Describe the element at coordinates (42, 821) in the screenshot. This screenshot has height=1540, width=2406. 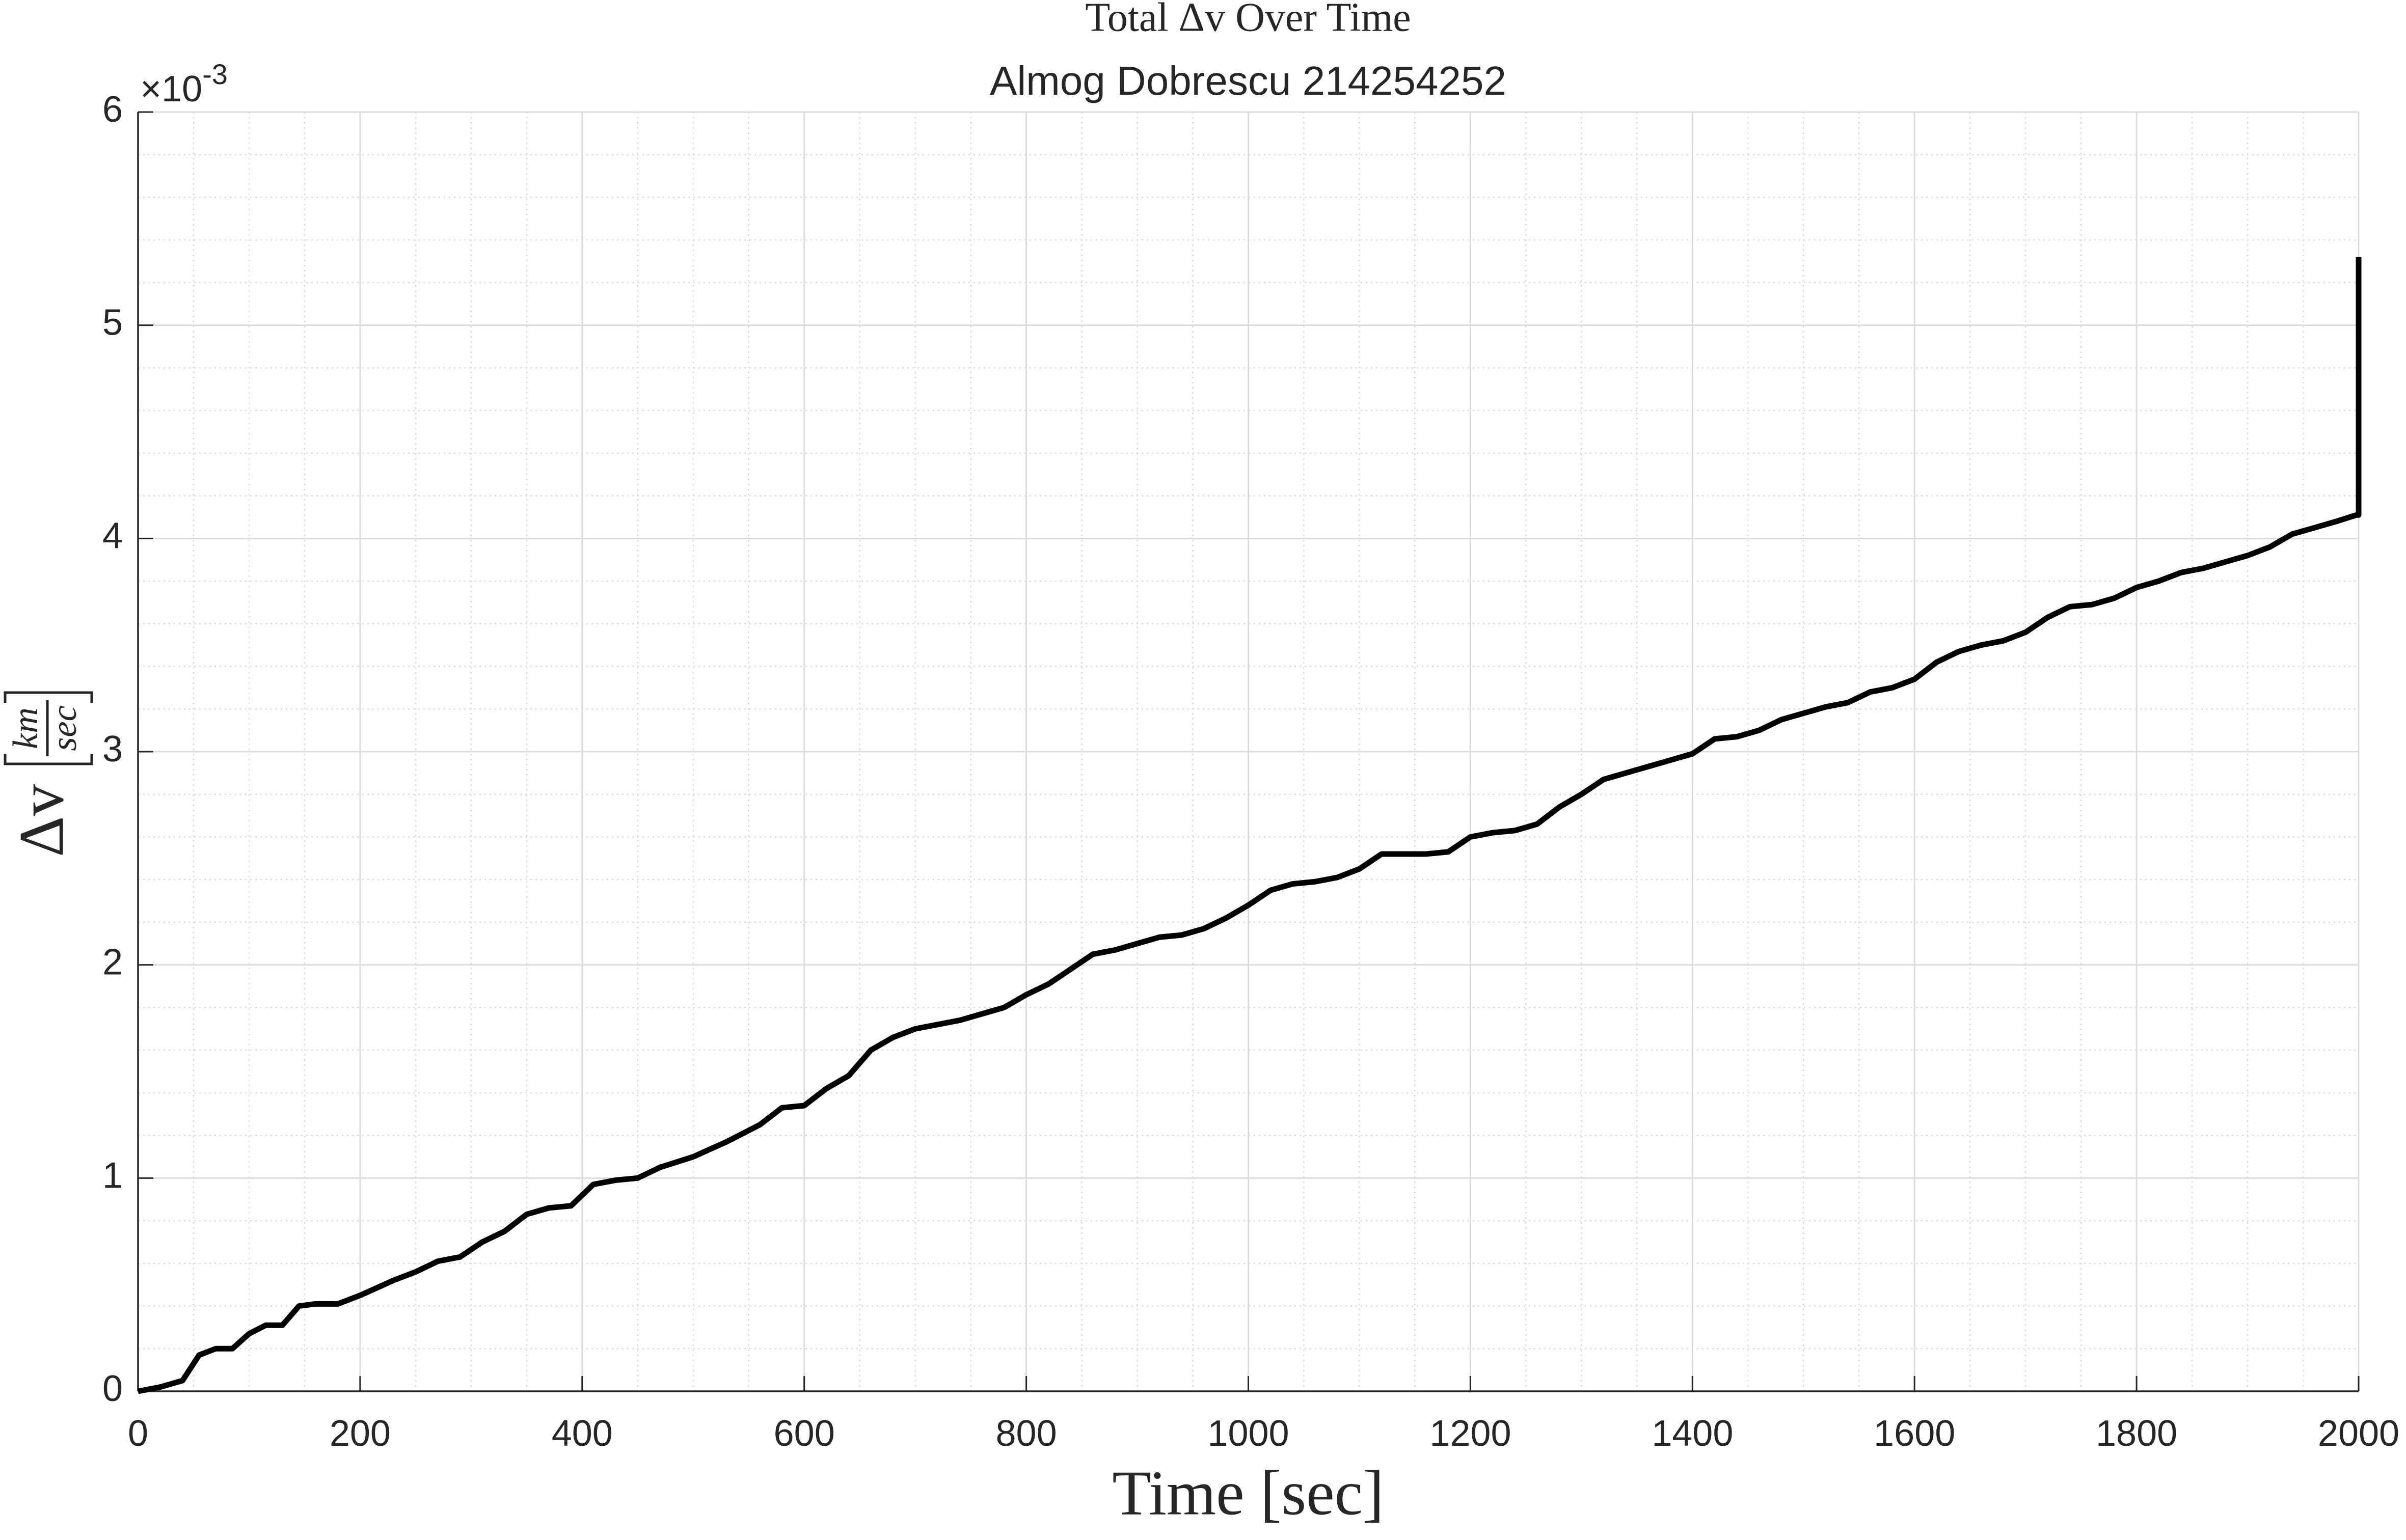
I see `y-label-symbol: Δv` at that location.